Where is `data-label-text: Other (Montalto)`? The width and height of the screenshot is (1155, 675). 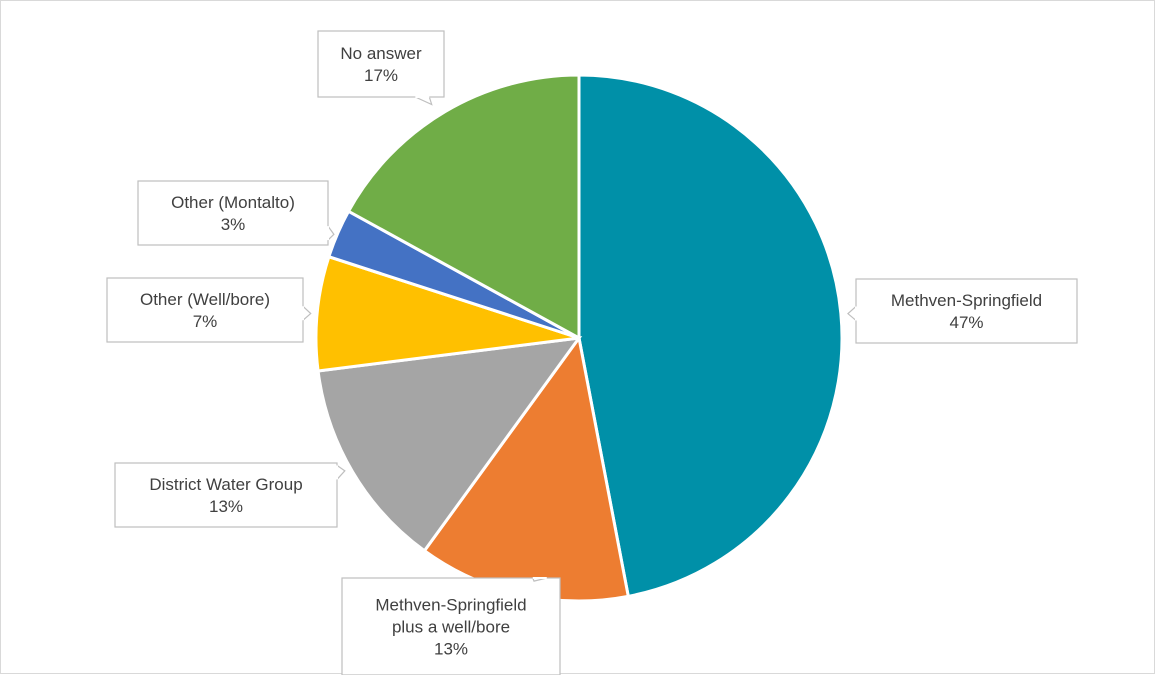
data-label-text: Other (Montalto) is located at coordinates (233, 202).